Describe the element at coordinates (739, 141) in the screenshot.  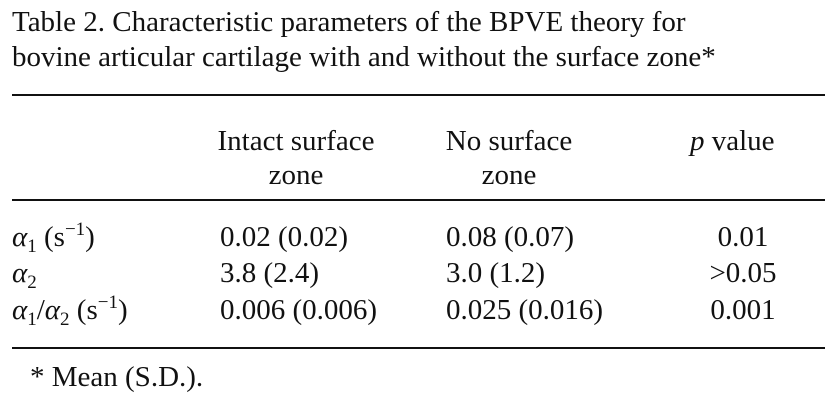
I see `header-p-text: value` at that location.